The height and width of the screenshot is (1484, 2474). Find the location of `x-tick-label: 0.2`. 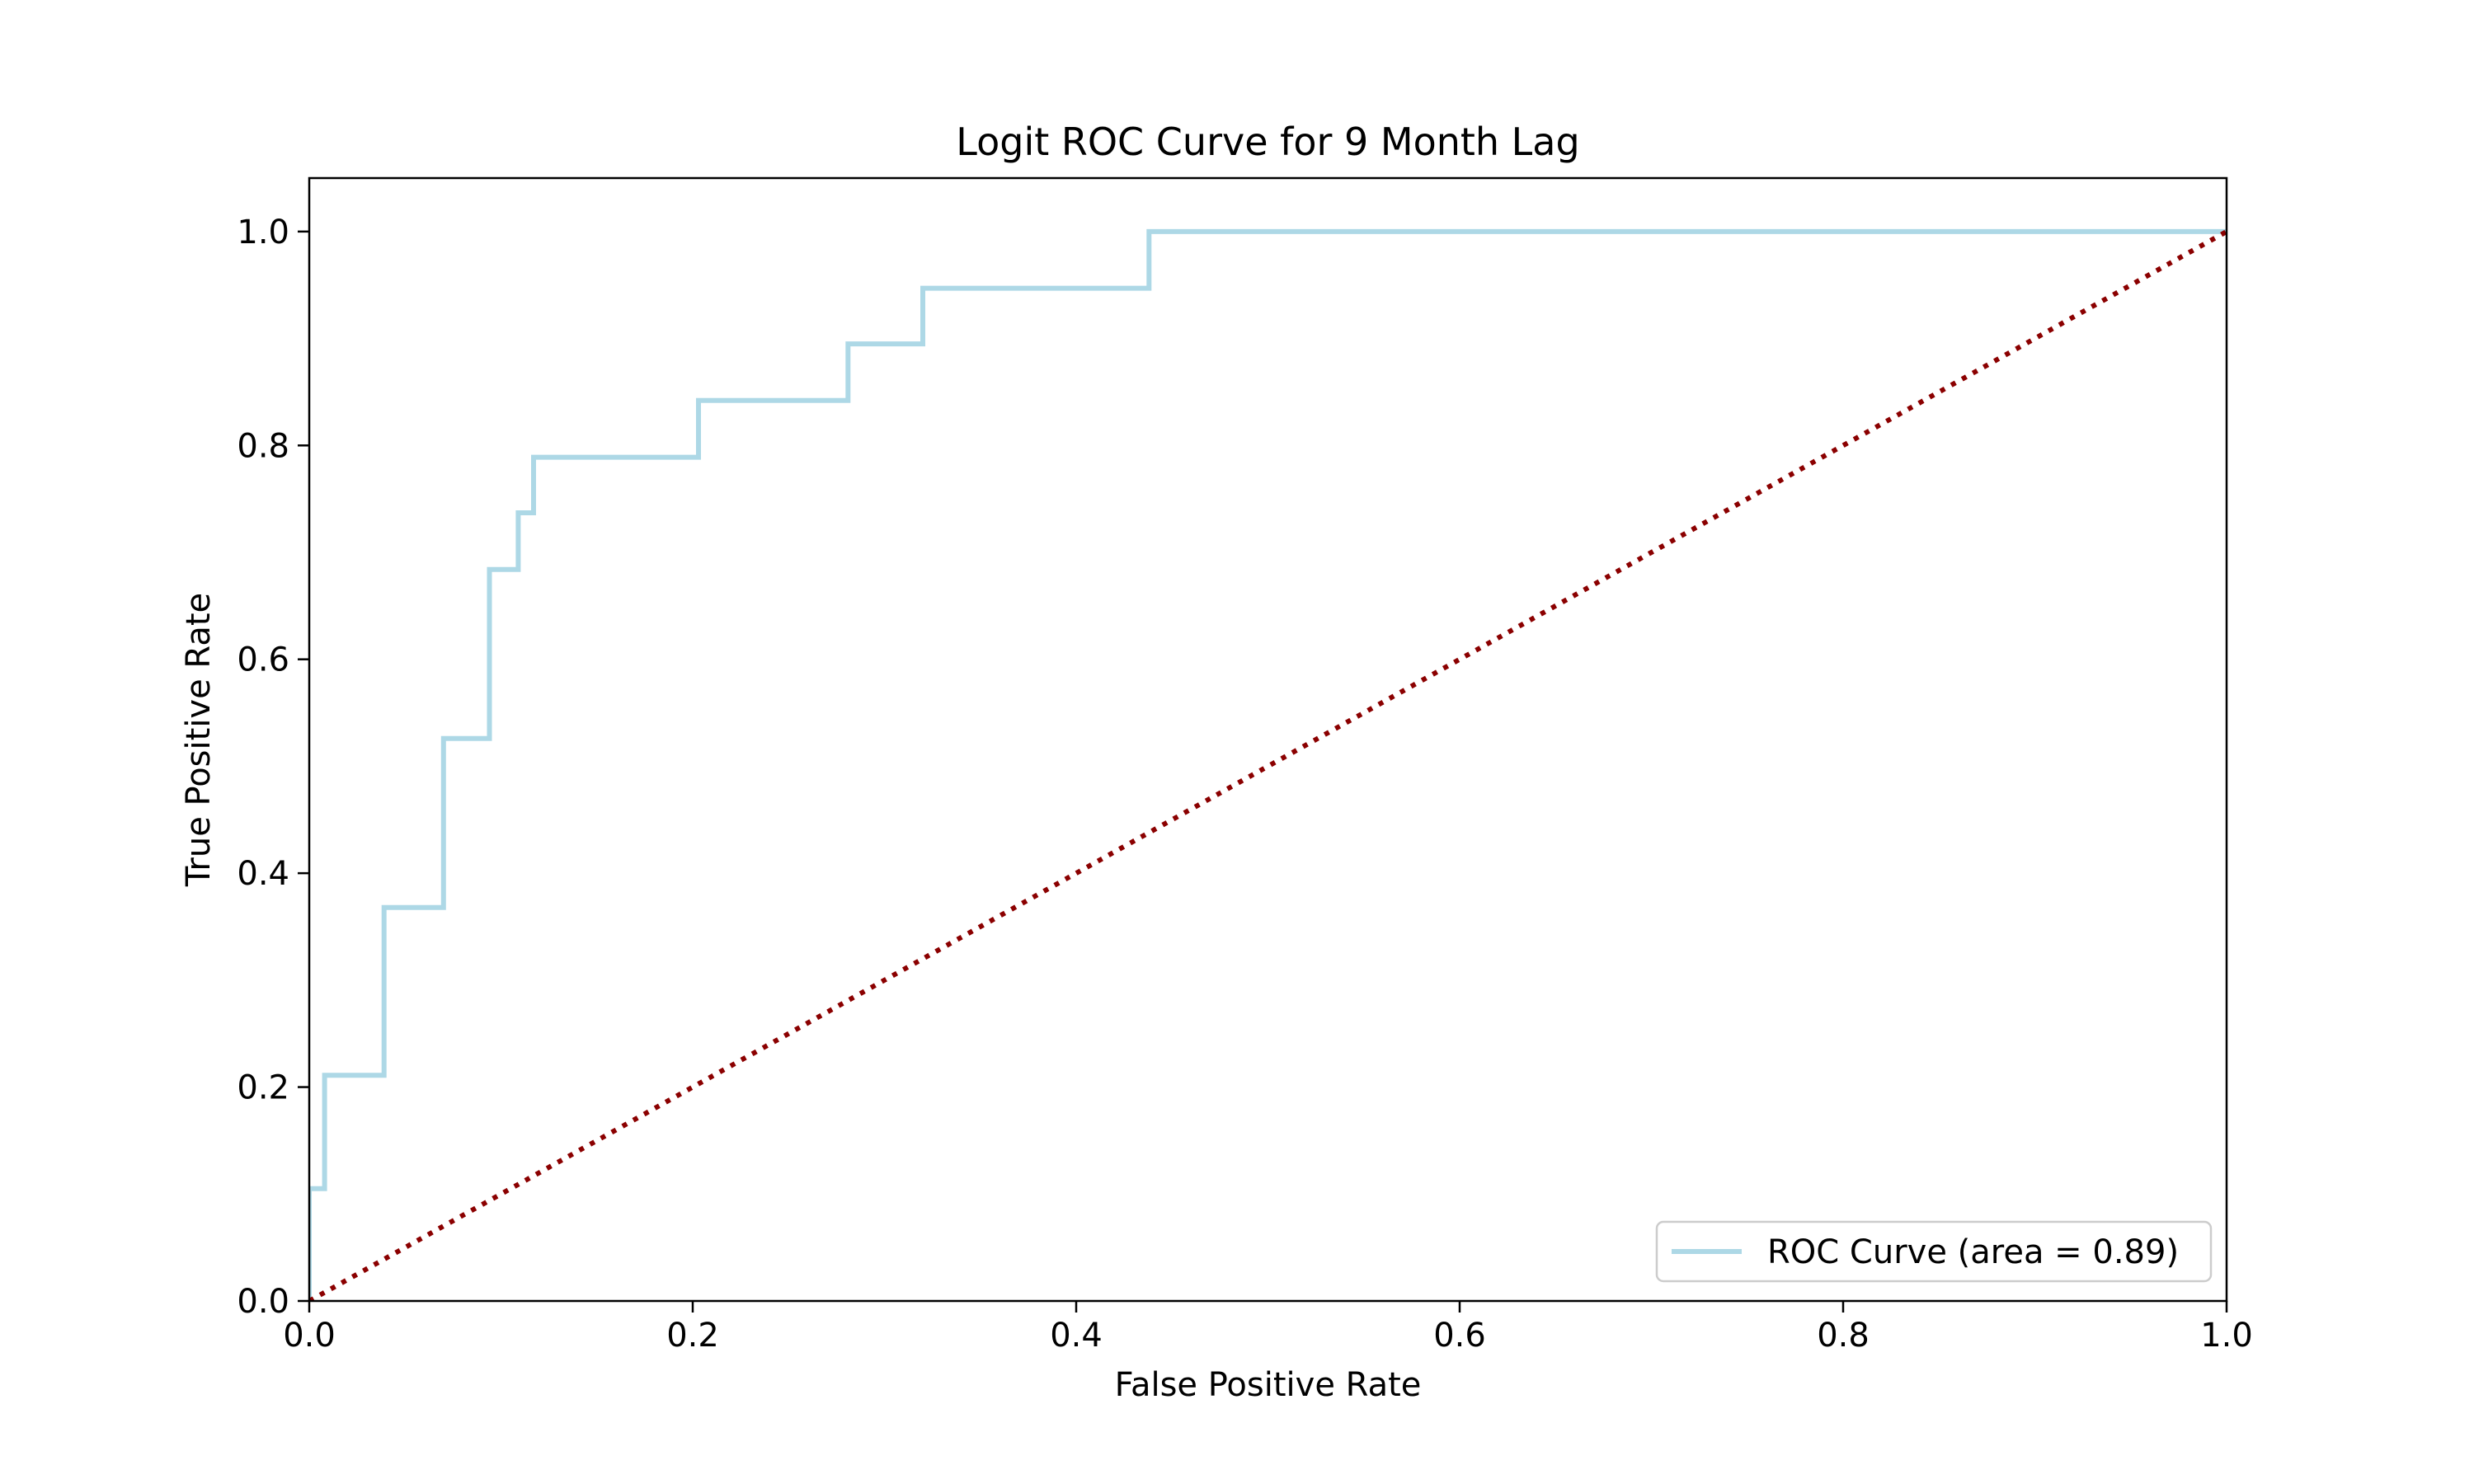

x-tick-label: 0.2 is located at coordinates (692, 1336).